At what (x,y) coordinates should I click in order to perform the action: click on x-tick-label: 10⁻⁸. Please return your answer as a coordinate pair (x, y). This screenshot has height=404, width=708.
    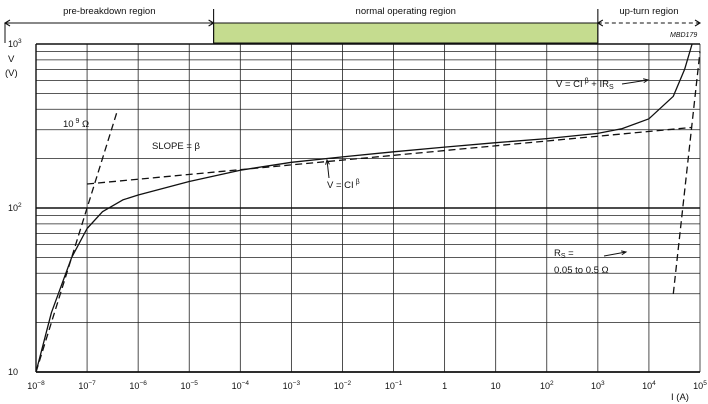
    Looking at the image, I should click on (36, 385).